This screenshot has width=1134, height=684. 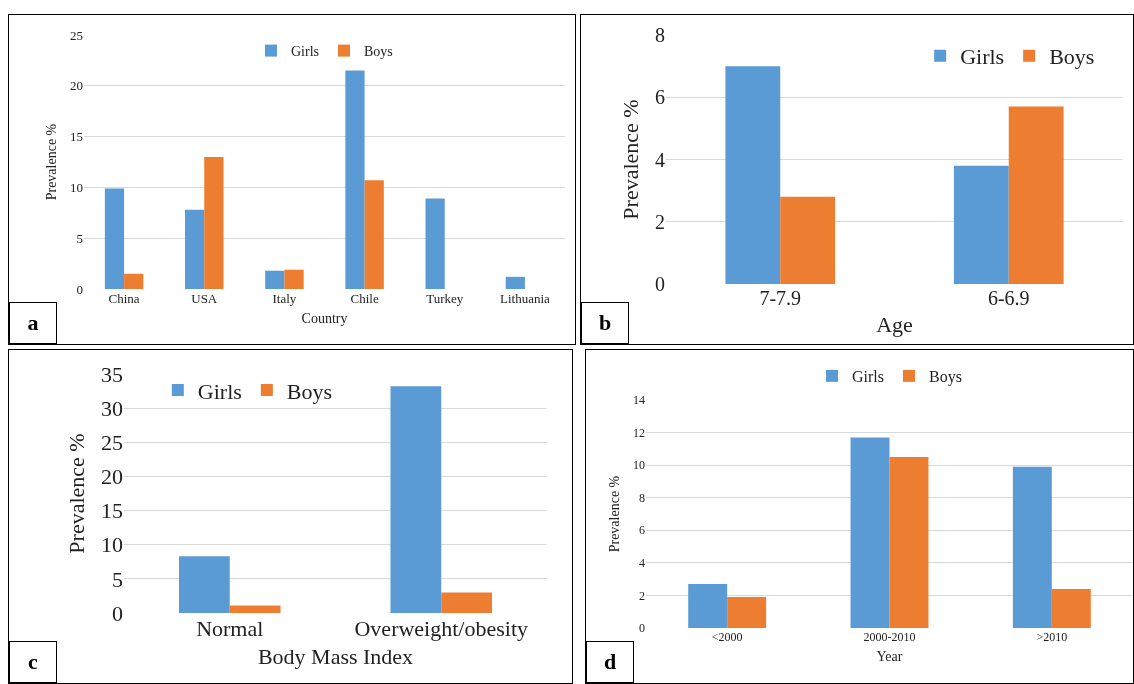 What do you see at coordinates (33, 662) in the screenshot?
I see `text: c` at bounding box center [33, 662].